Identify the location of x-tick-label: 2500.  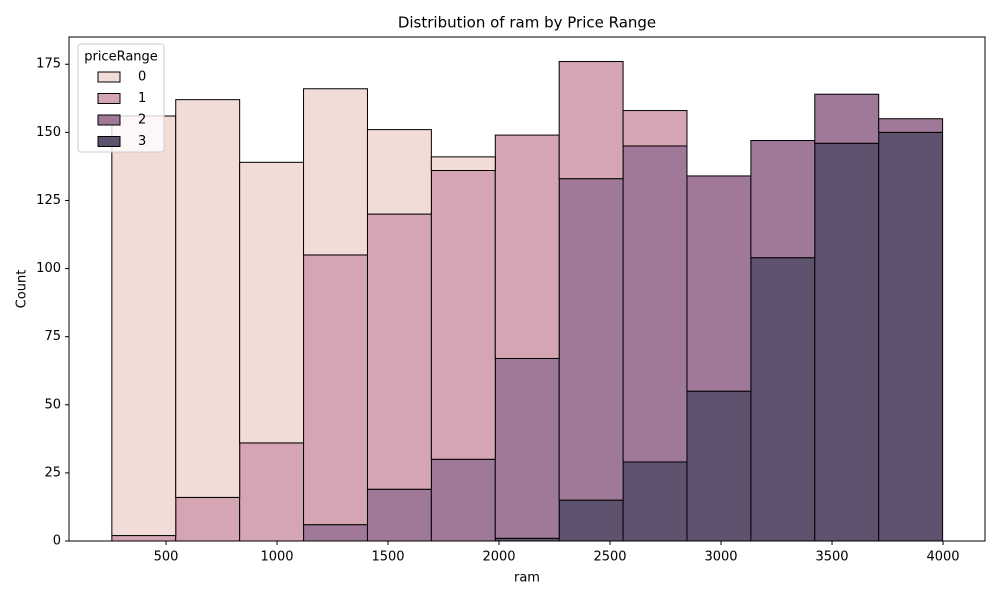
(609, 557).